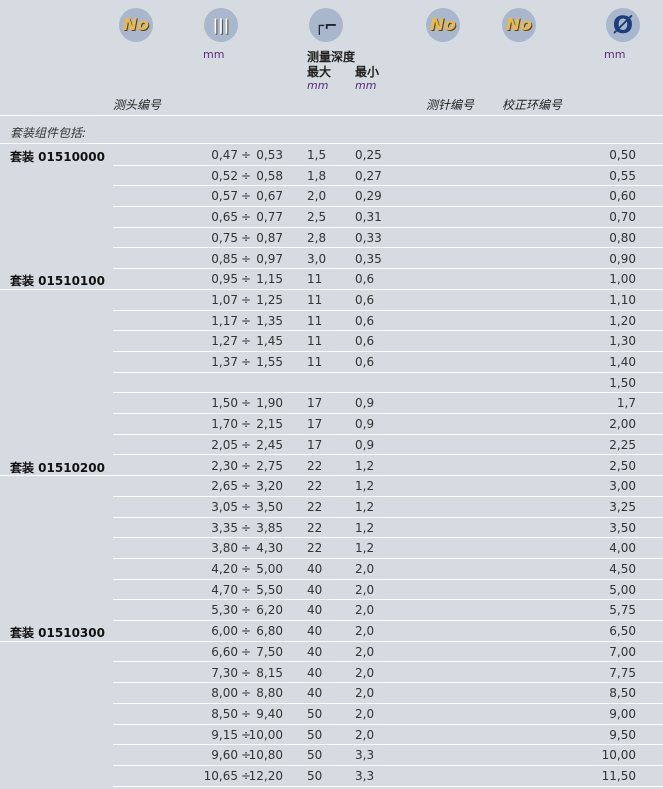  Describe the element at coordinates (269, 465) in the screenshot. I see `range-to: 2,75` at that location.